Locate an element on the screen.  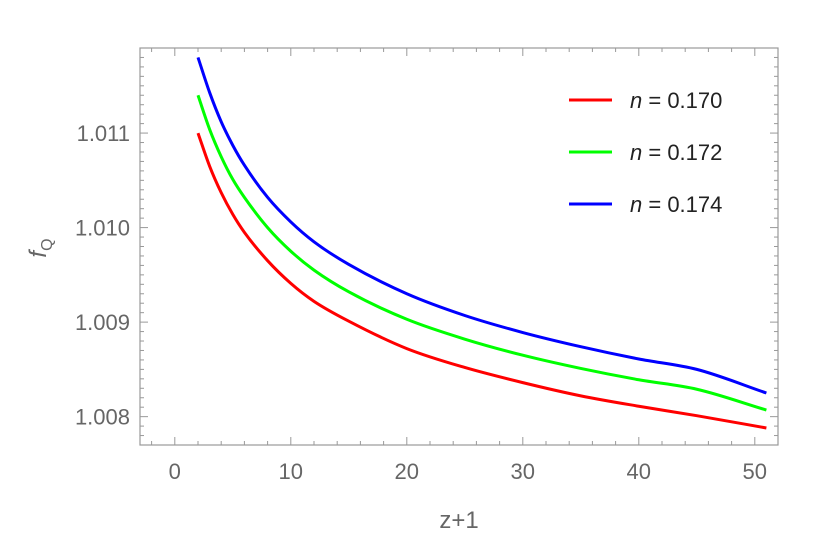
legend-label-2: n = 0.172 is located at coordinates (676, 152).